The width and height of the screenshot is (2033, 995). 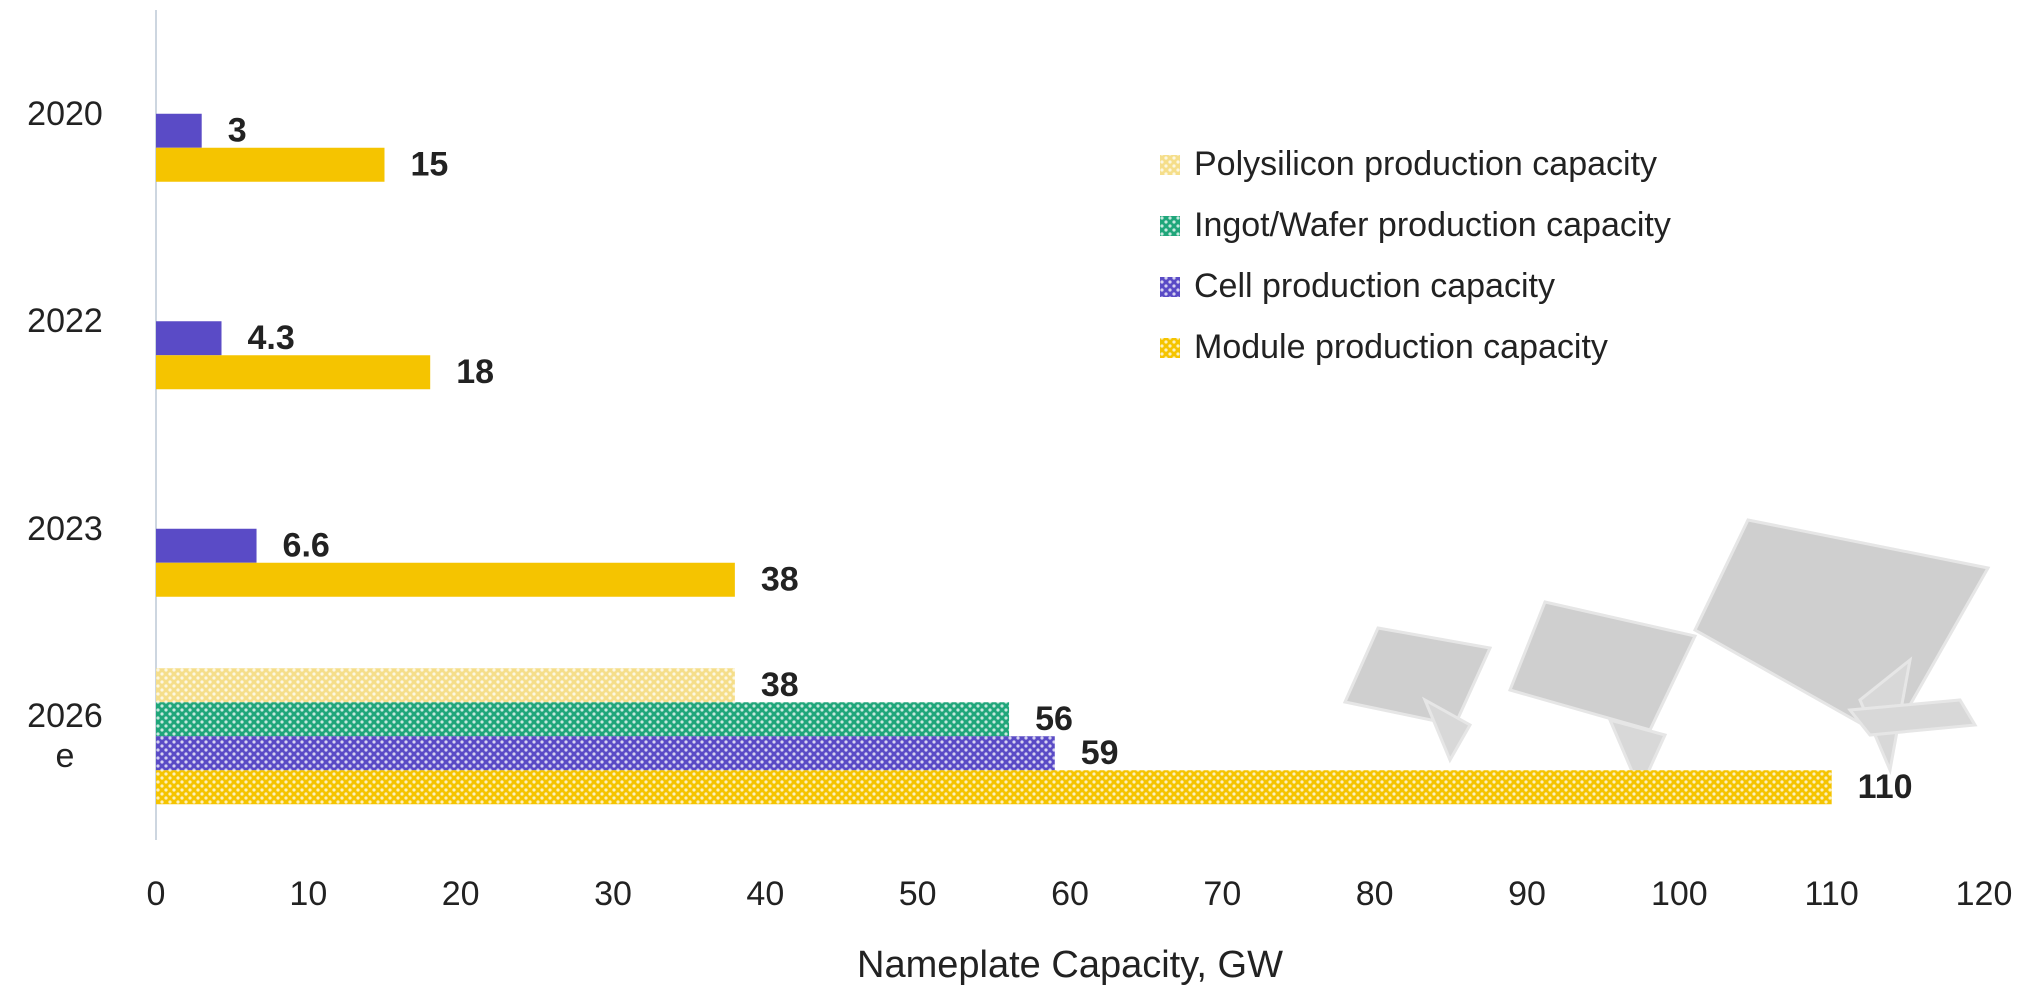 What do you see at coordinates (308, 894) in the screenshot?
I see `x-tick-label: 10` at bounding box center [308, 894].